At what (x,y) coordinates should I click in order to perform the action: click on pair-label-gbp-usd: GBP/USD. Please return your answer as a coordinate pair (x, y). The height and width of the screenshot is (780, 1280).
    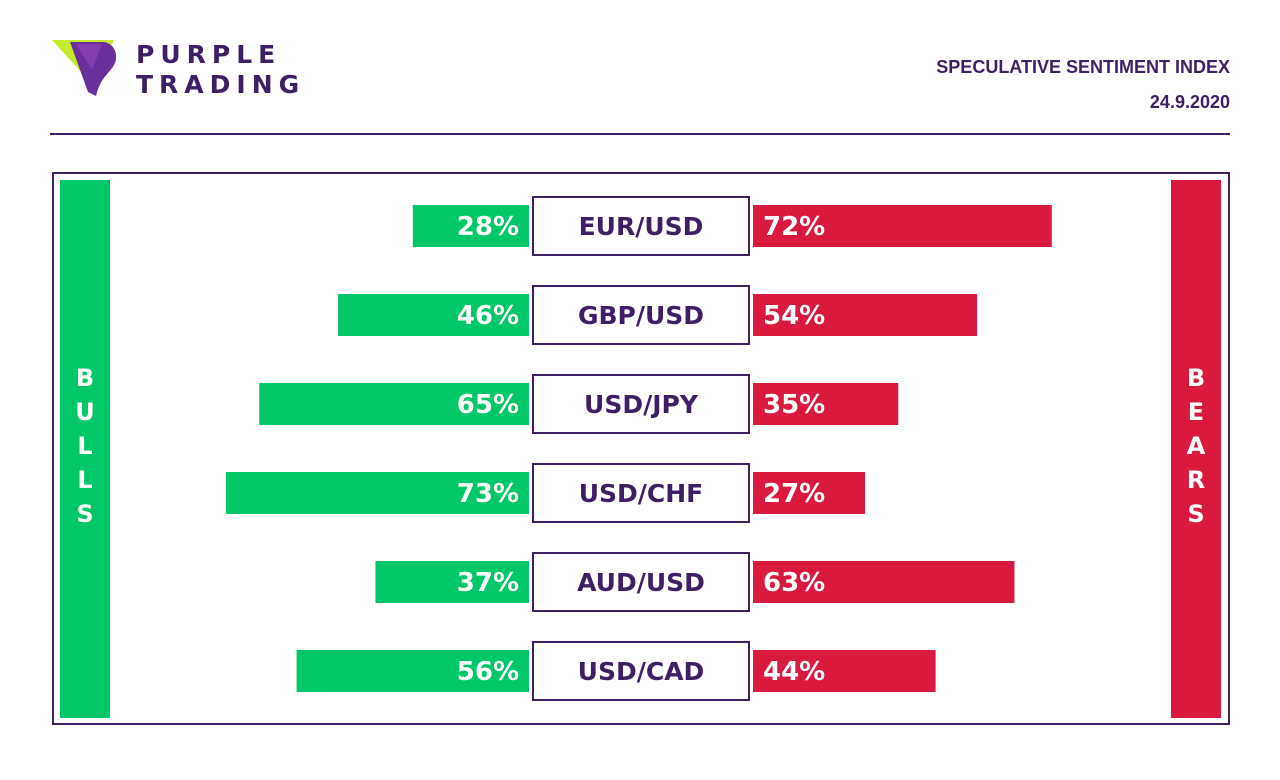
    Looking at the image, I should click on (641, 315).